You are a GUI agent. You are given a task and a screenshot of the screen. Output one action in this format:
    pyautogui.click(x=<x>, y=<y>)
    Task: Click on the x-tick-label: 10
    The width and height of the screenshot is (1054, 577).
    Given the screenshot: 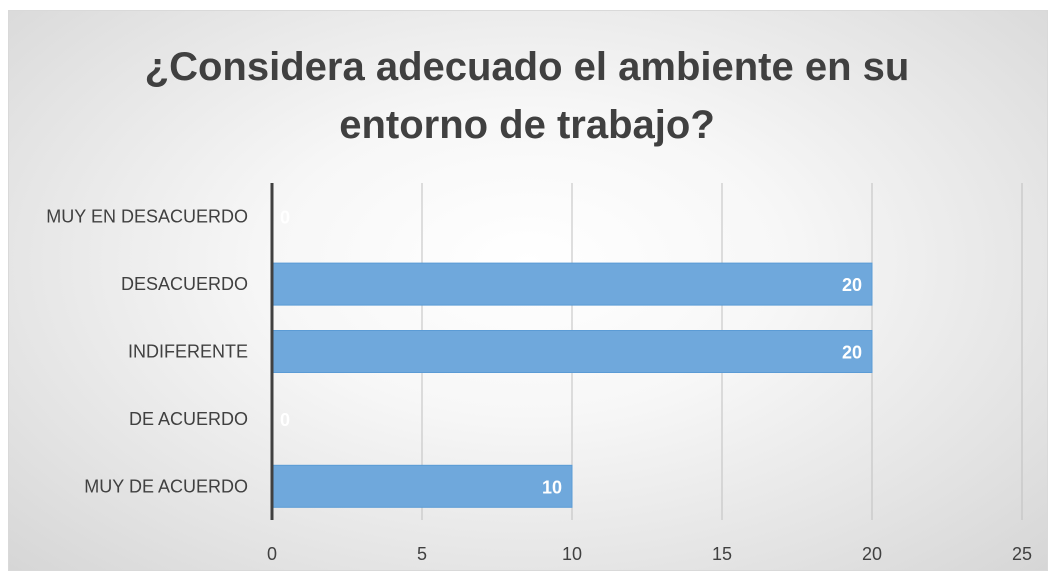 What is the action you would take?
    pyautogui.click(x=572, y=554)
    